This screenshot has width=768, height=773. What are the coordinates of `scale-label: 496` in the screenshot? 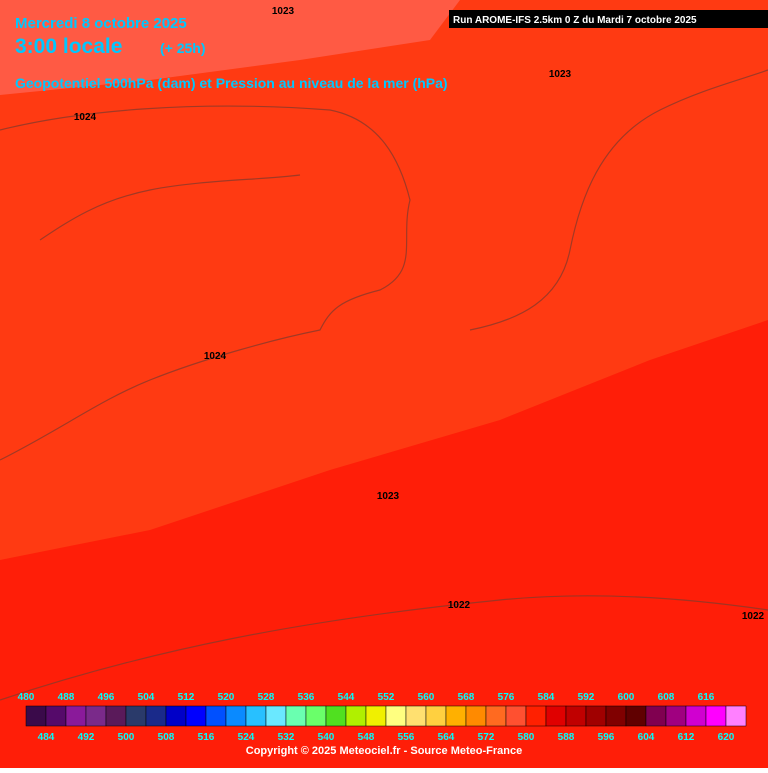 It's located at (106, 697).